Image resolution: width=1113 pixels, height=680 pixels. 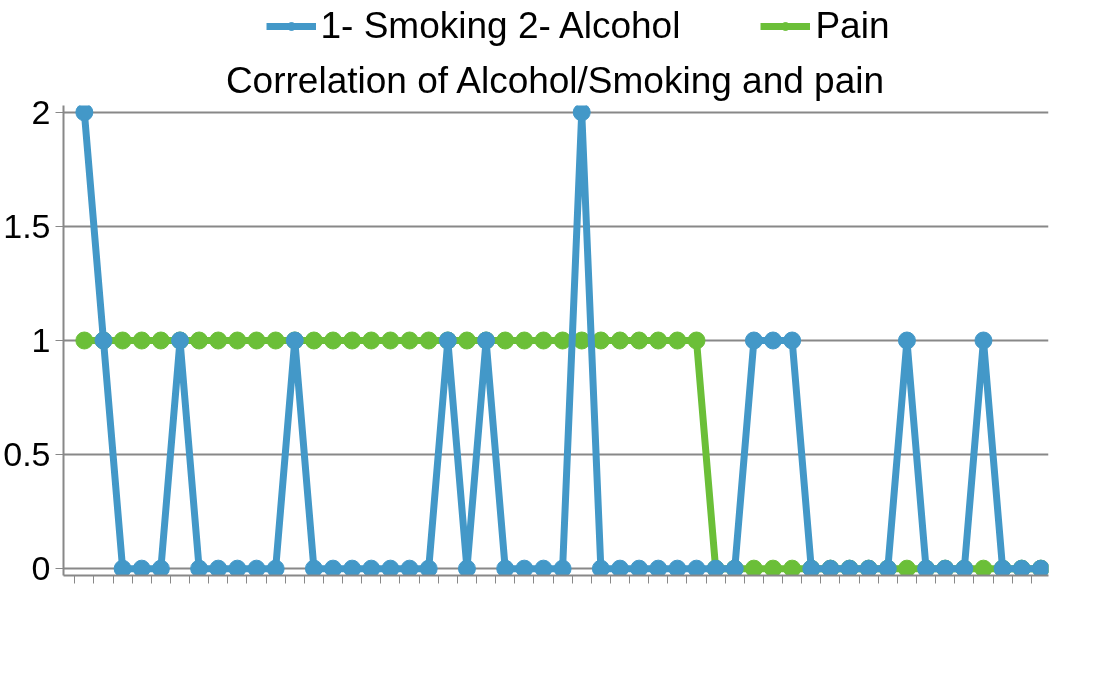 What do you see at coordinates (852, 26) in the screenshot?
I see `legend-label: Pain` at bounding box center [852, 26].